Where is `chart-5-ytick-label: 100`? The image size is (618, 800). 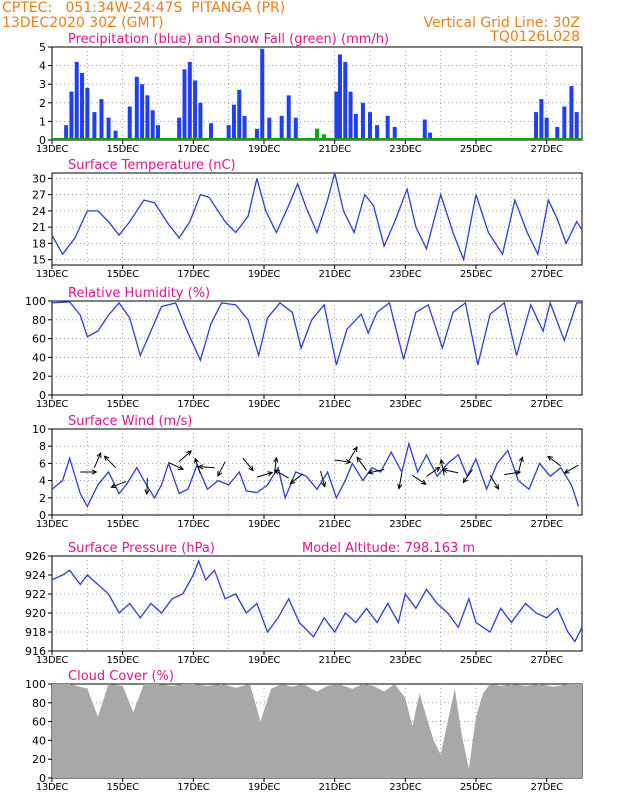
chart-5-ytick-label: 100 is located at coordinates (35, 684).